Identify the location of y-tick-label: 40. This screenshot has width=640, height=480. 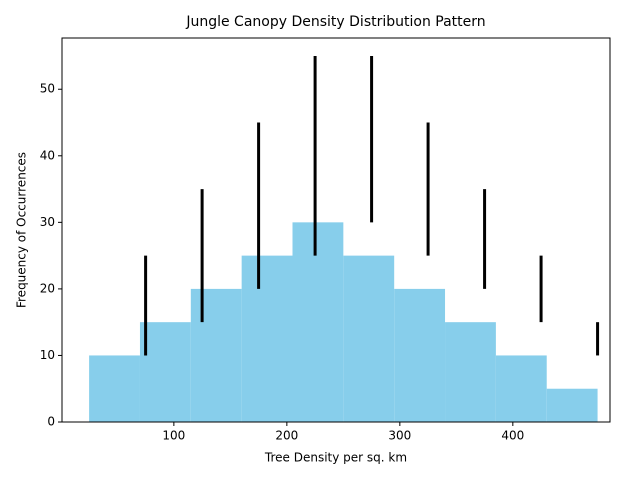
(47, 155).